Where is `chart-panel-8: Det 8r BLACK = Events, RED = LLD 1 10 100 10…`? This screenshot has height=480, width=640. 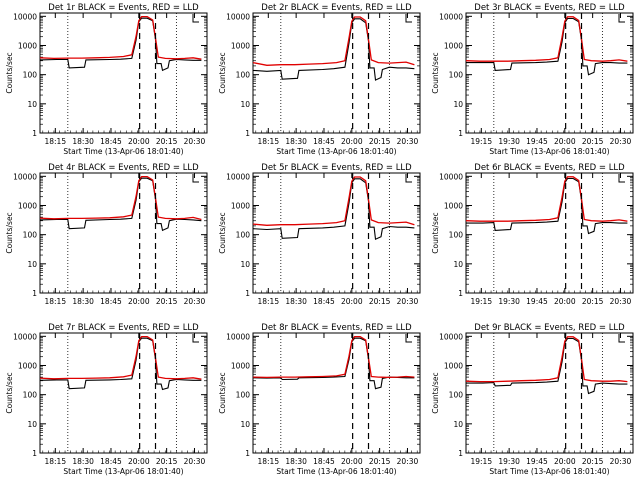 chart-panel-8: Det 8r BLACK = Events, RED = LLD 1 10 100 10… is located at coordinates (319, 399).